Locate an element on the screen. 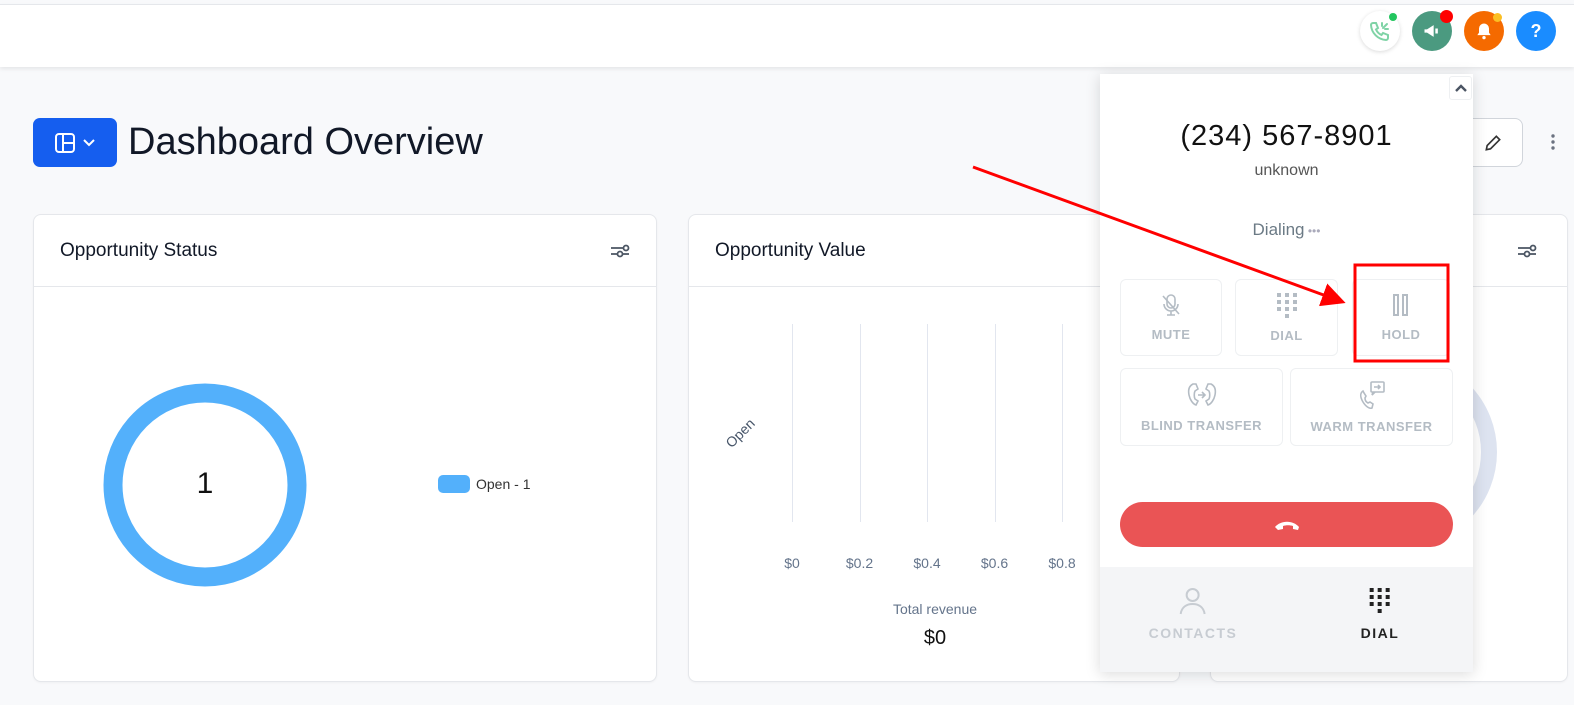 The height and width of the screenshot is (705, 1574). donut-slice-open is located at coordinates (205, 485).